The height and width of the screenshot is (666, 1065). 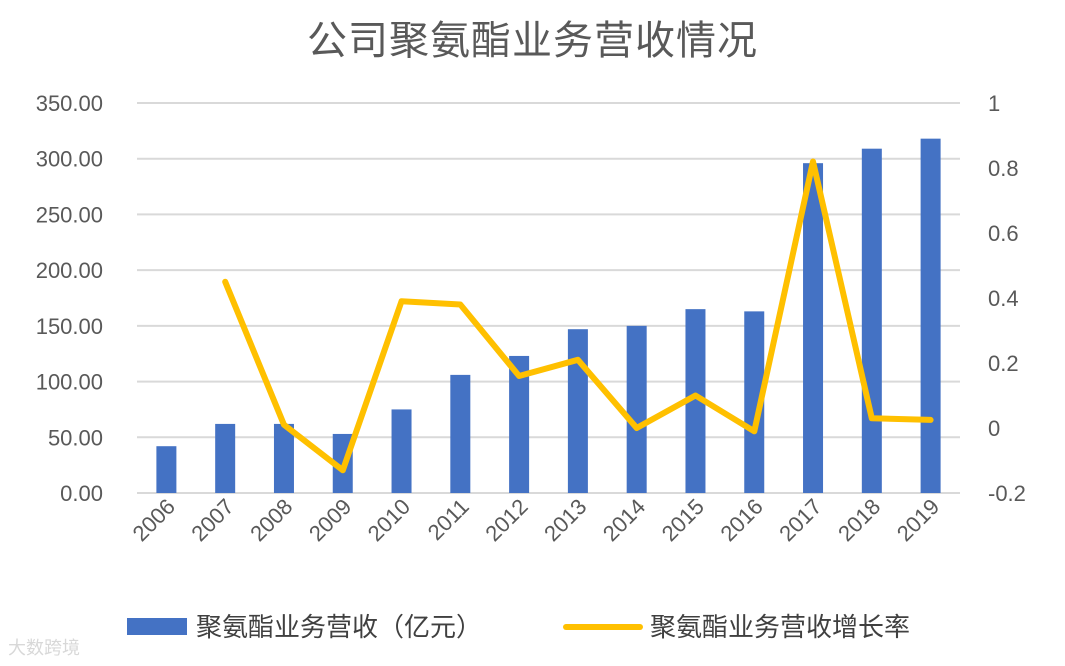 What do you see at coordinates (69, 159) in the screenshot?
I see `y-left-tick-label: 300.00` at bounding box center [69, 159].